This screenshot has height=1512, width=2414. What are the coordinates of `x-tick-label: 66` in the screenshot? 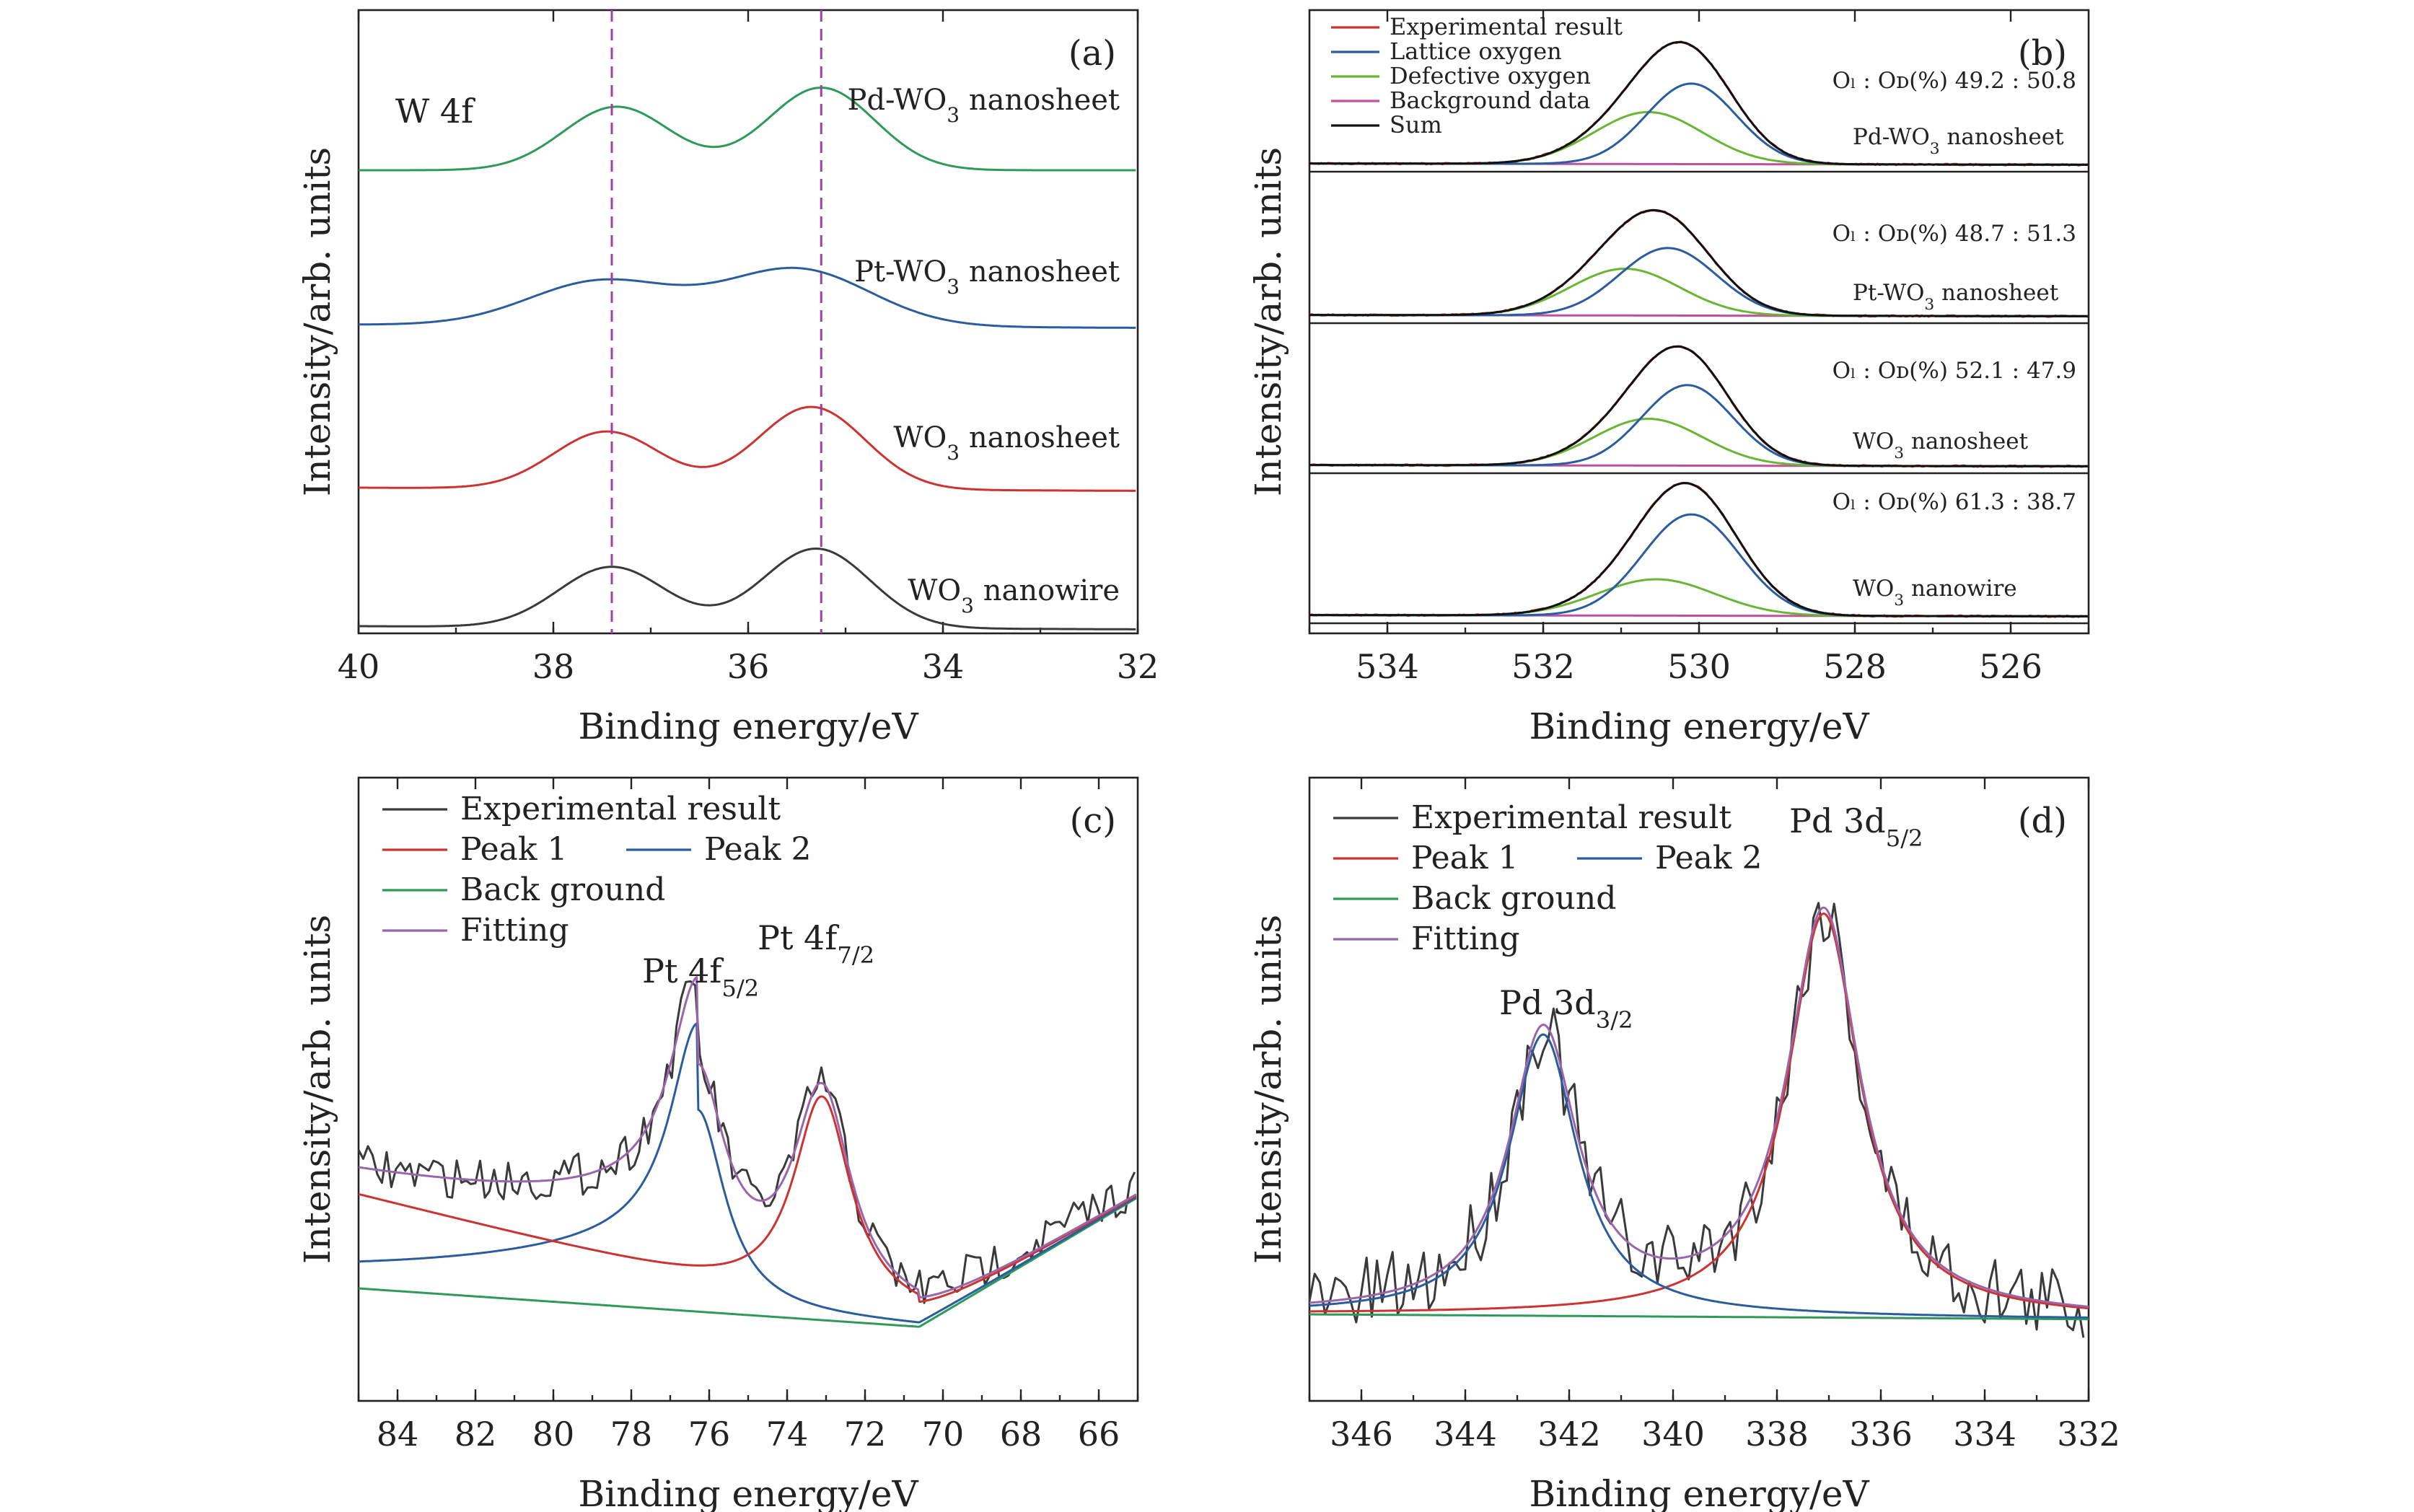 It's located at (1099, 1434).